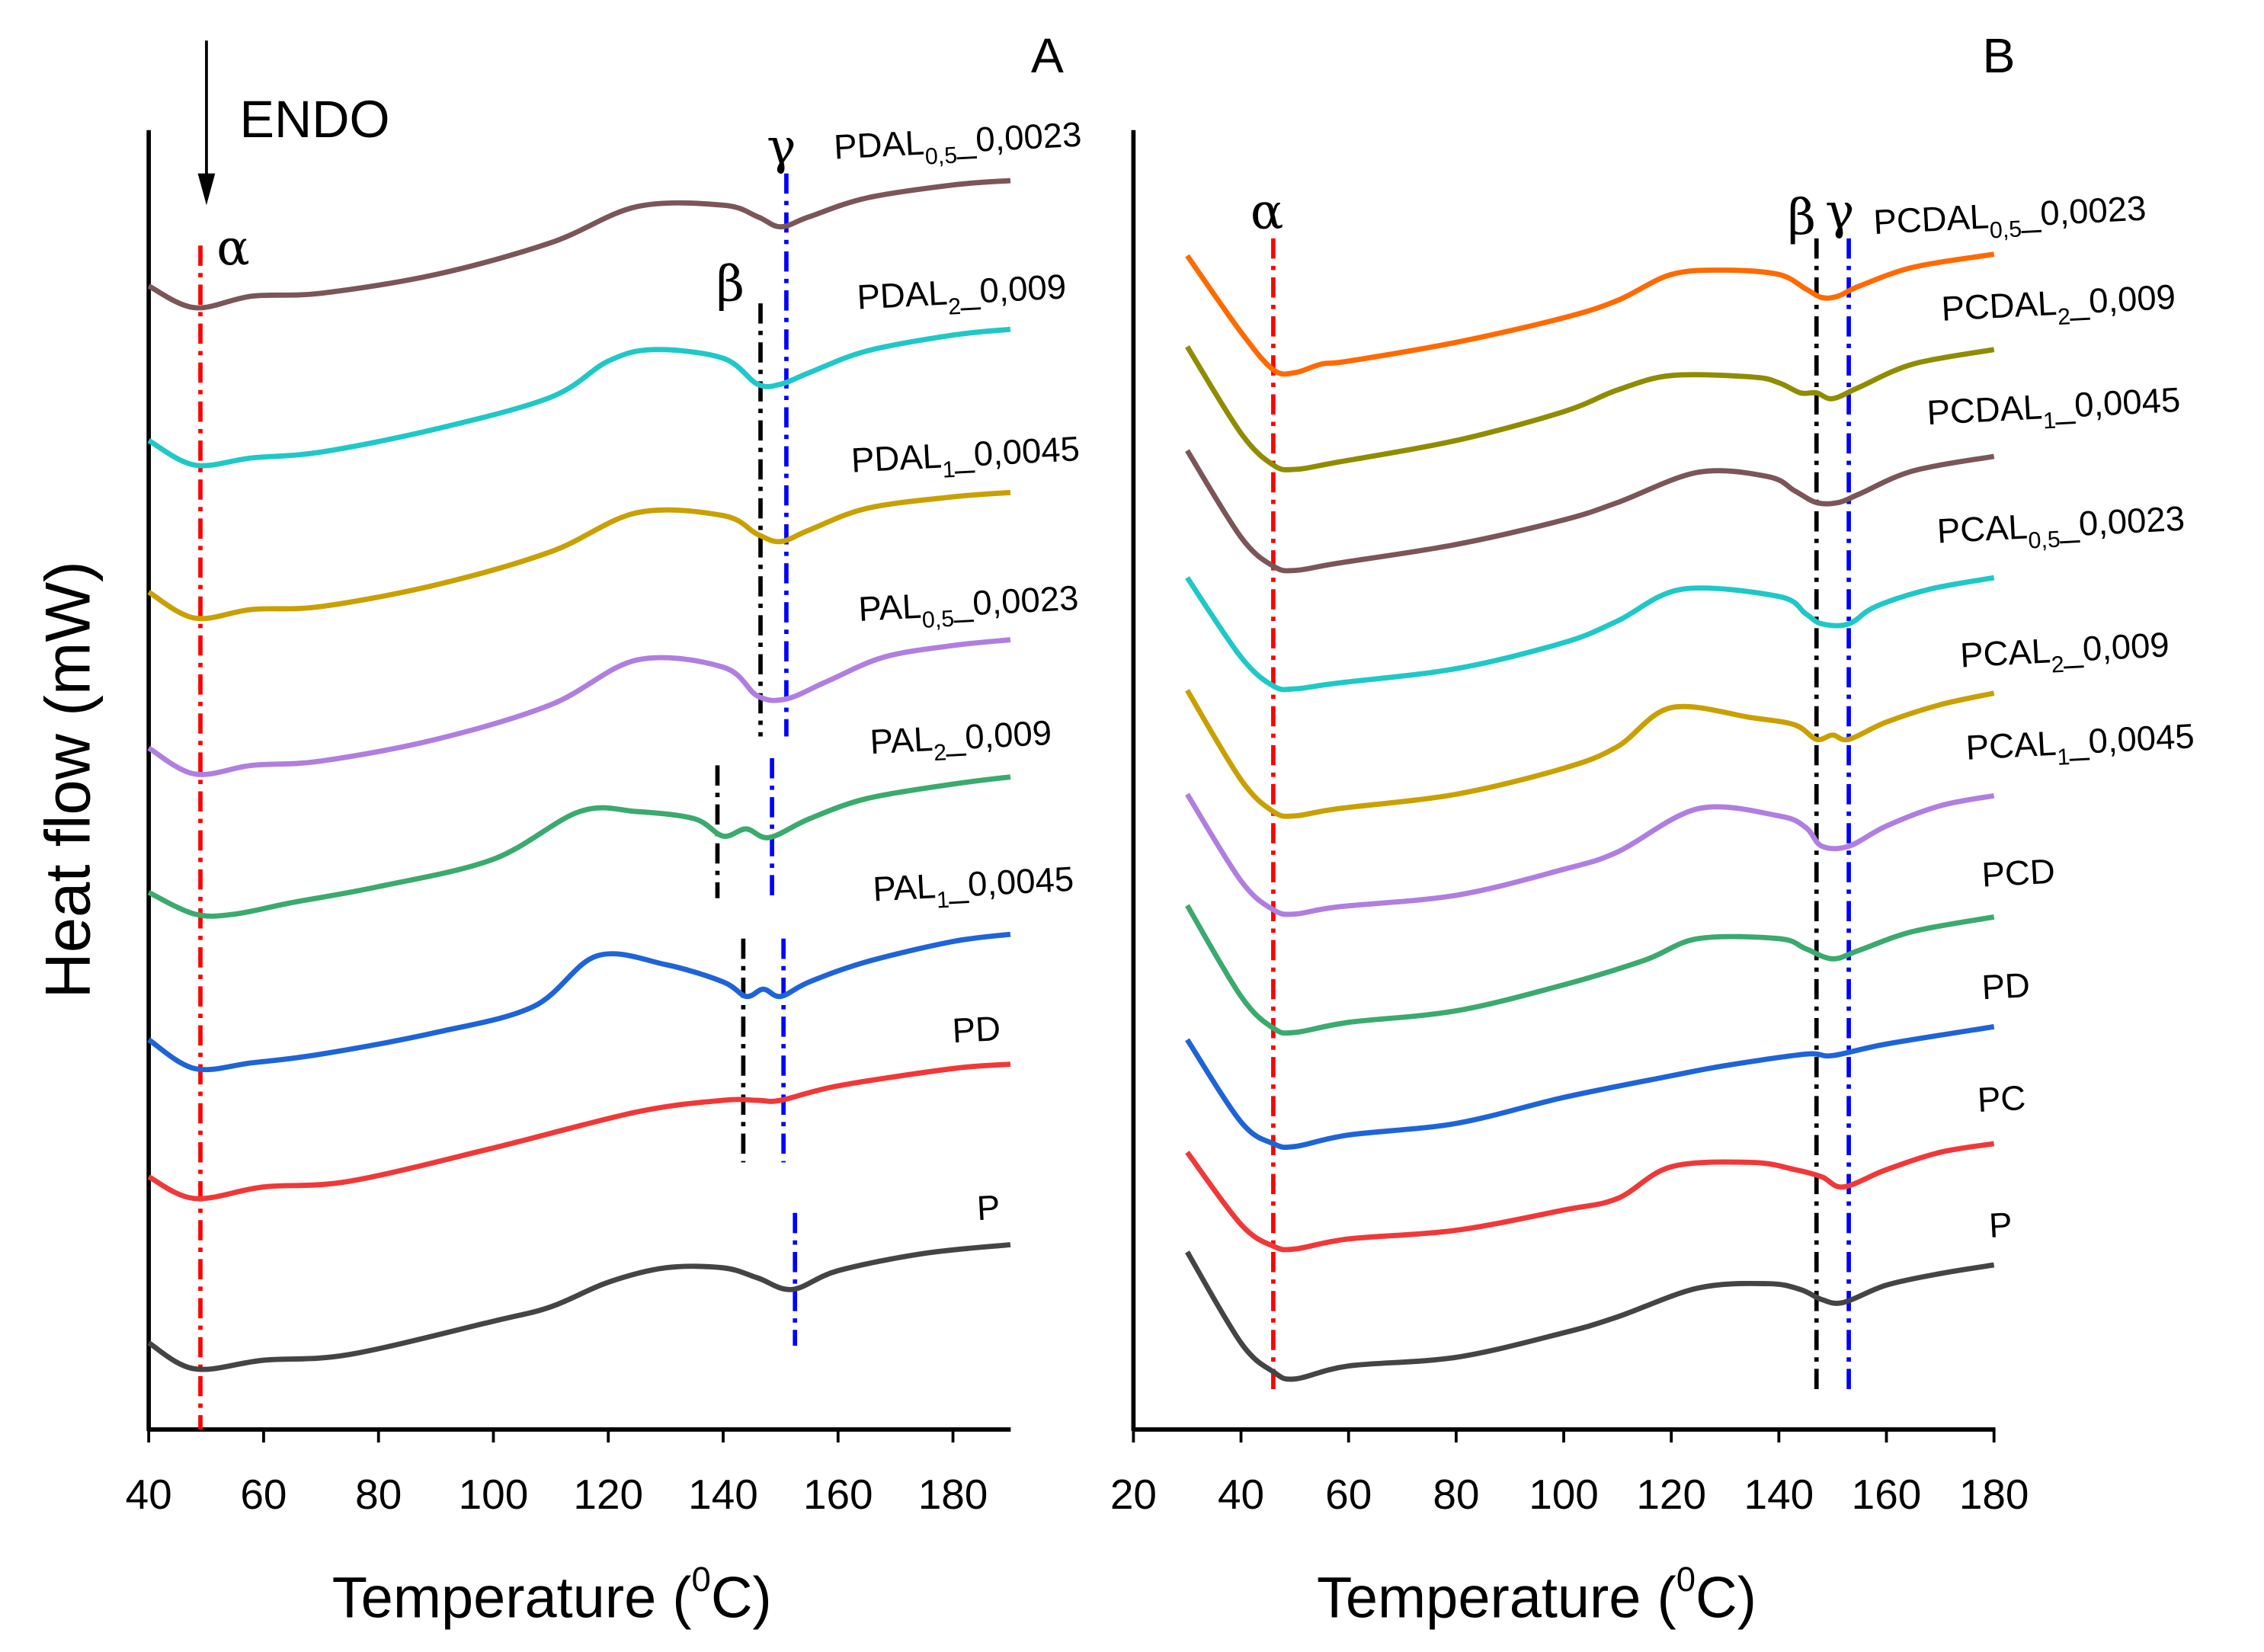 This screenshot has height=1652, width=2264. I want to click on series-label-a-1: PDAL2_0,009, so click(962, 296).